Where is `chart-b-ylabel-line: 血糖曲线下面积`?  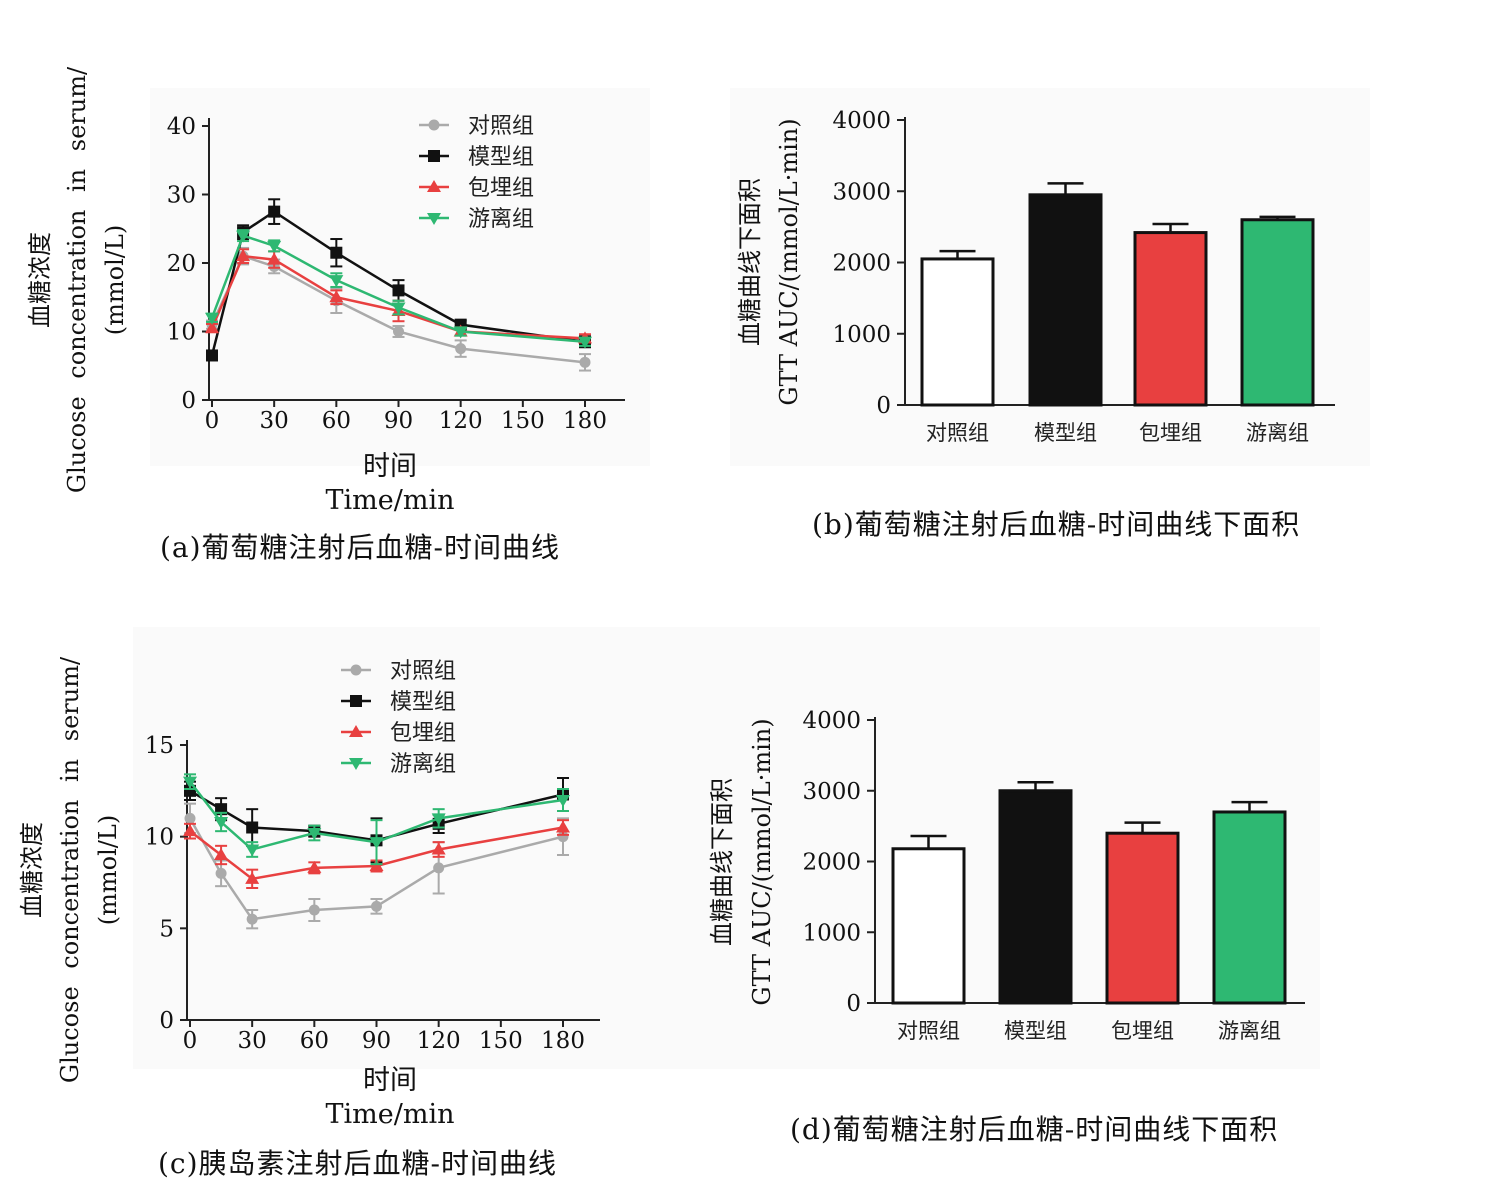
chart-b-ylabel-line: 血糖曲线下面积 is located at coordinates (750, 262).